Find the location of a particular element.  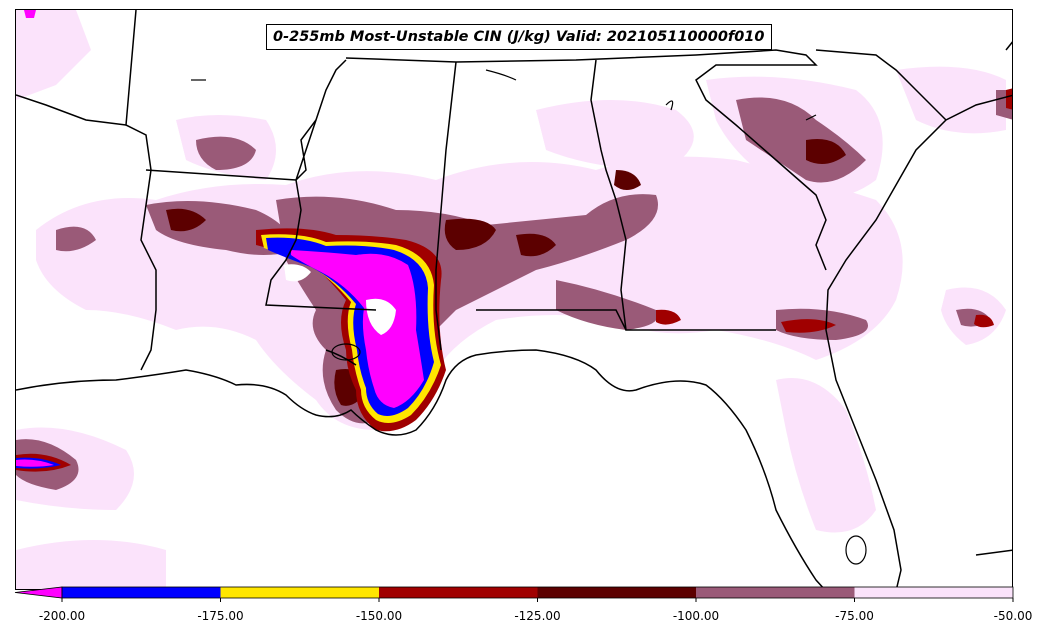

colorbar-tick-label: -125.00 is located at coordinates (537, 616).